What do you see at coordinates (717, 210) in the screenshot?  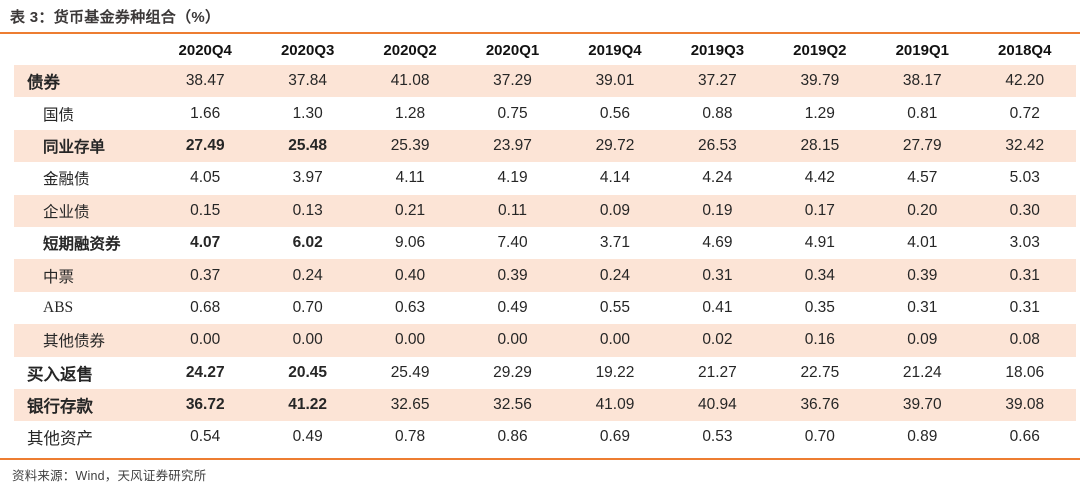 I see `cell: 0.19` at bounding box center [717, 210].